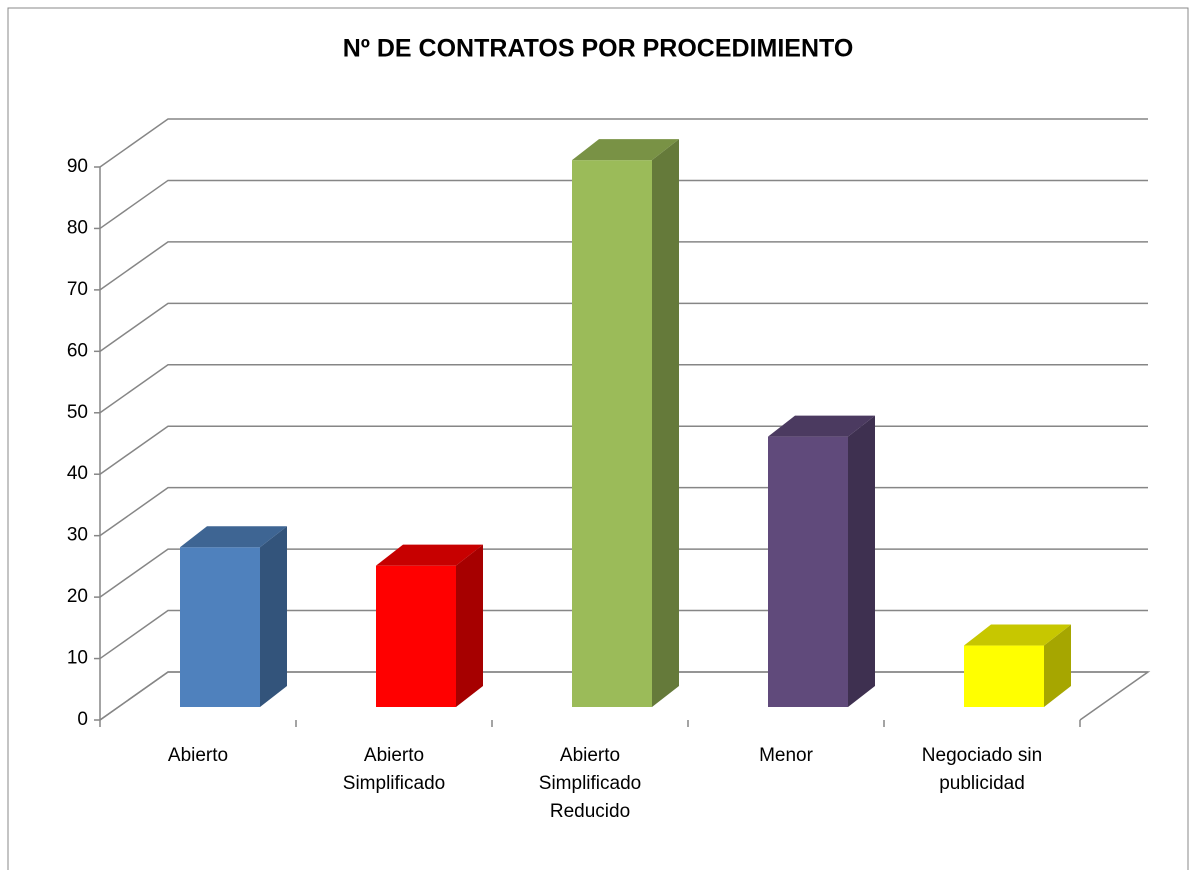  Describe the element at coordinates (77, 166) in the screenshot. I see `y-tick-label: 90` at that location.